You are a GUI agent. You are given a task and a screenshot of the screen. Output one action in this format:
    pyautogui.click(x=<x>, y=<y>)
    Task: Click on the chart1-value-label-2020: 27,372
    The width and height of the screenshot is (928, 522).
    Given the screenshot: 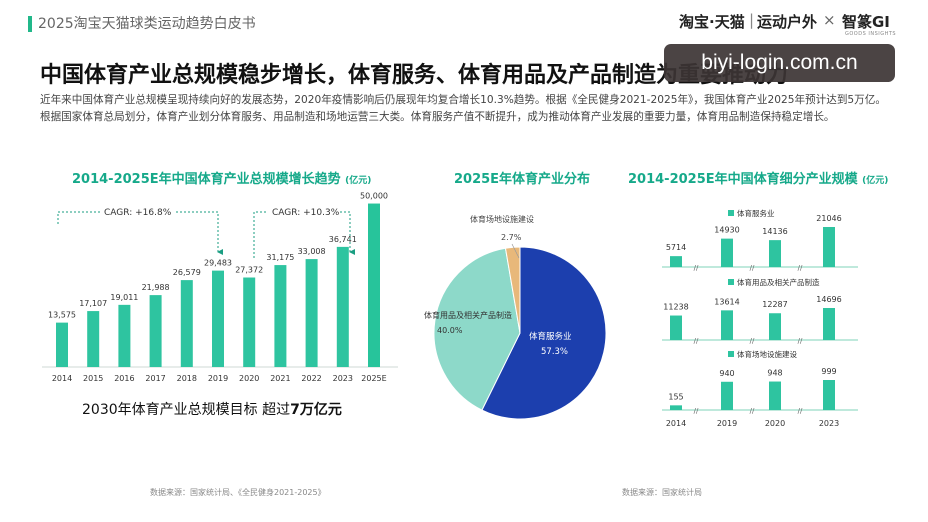 What is the action you would take?
    pyautogui.click(x=249, y=270)
    